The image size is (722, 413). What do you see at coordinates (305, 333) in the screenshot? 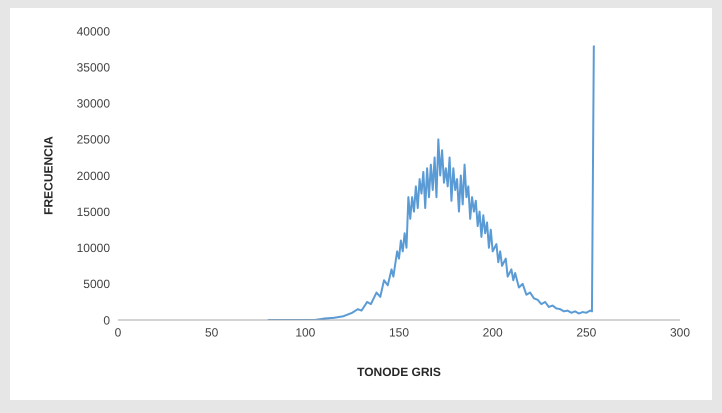
I see `x-tick-label: 100` at bounding box center [305, 333].